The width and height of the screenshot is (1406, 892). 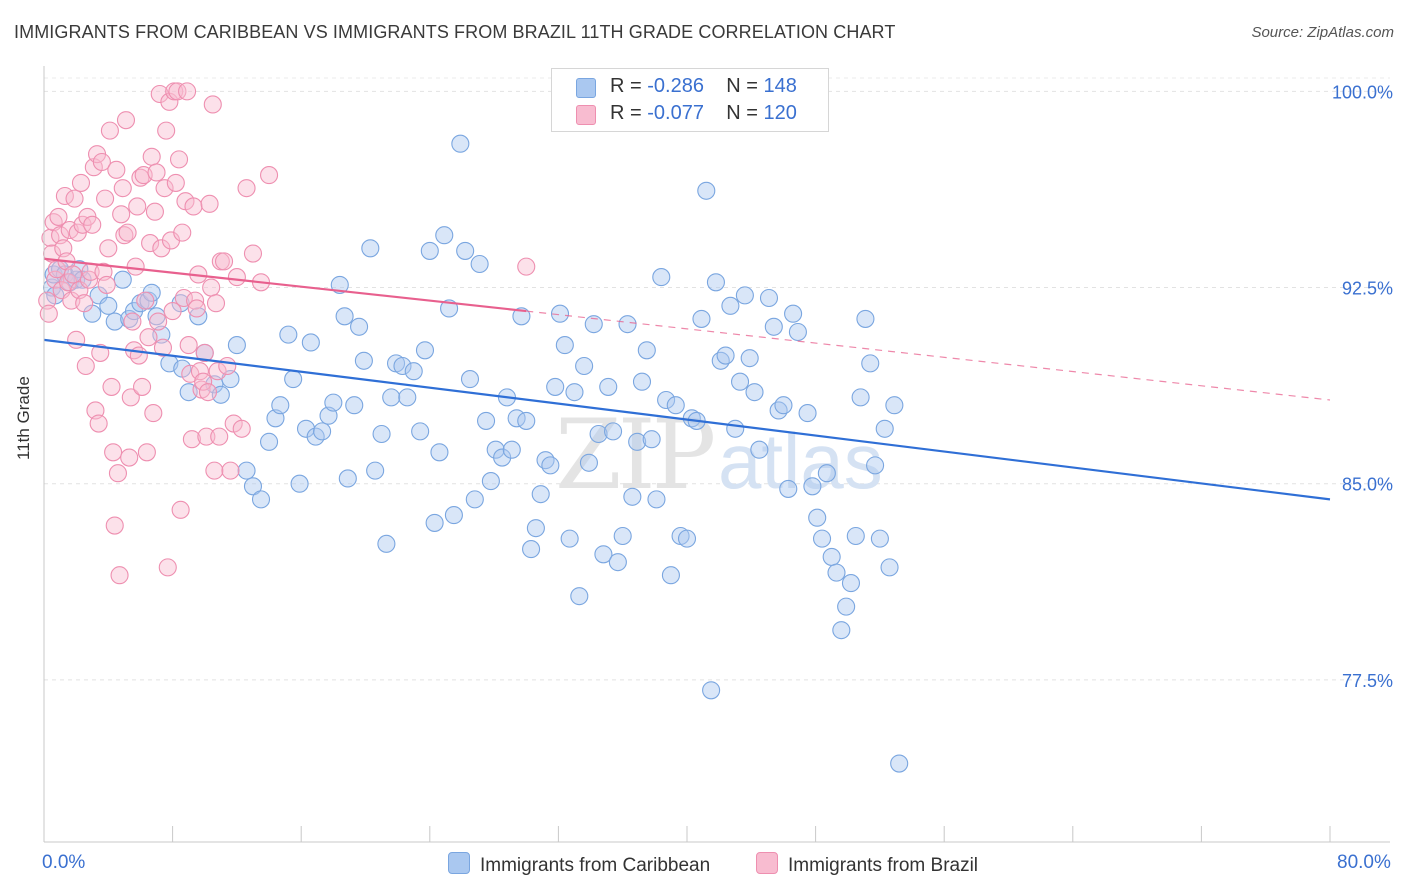 I want to click on correlation-legend: R = -0.286 N = 148 R = -0.077 N = 120, so click(x=690, y=100).